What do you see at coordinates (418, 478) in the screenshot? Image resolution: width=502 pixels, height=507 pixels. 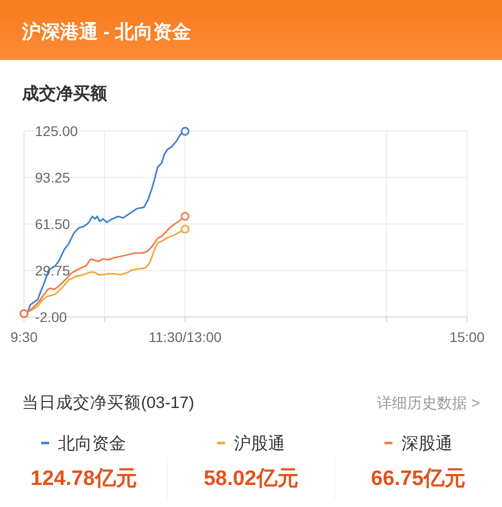 I see `annotation: 66.75亿元` at bounding box center [418, 478].